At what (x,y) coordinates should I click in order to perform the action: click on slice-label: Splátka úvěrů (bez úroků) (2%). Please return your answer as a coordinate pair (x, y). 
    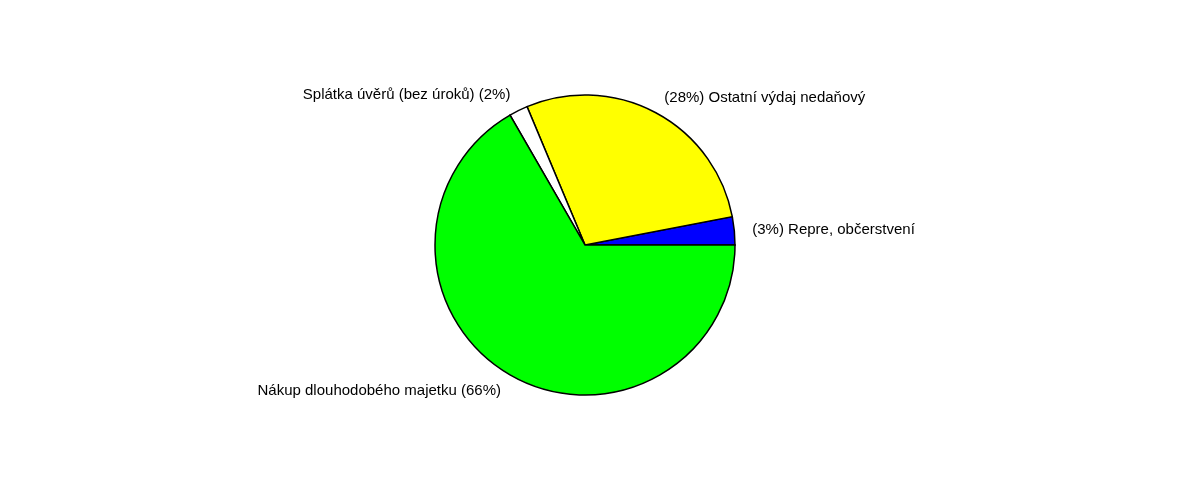
    Looking at the image, I should click on (406, 94).